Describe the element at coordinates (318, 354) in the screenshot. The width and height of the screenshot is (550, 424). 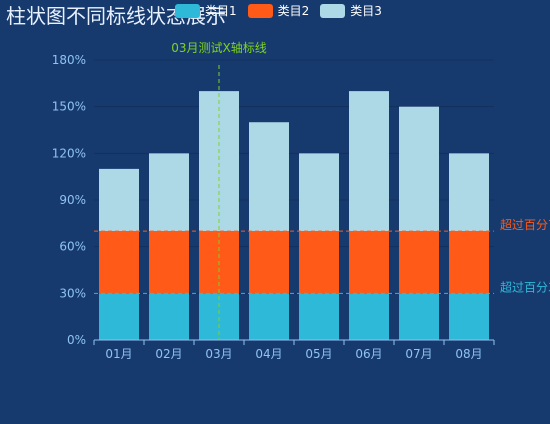
I see `x-tick-label: 05月` at that location.